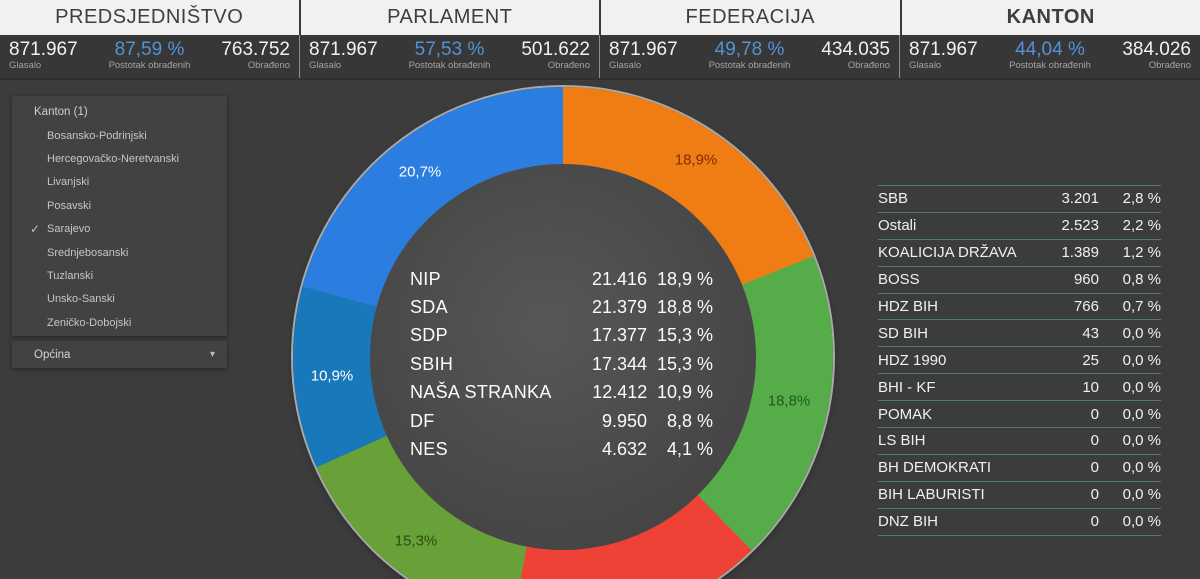  What do you see at coordinates (908, 522) in the screenshot?
I see `table-party-name: DNZ BIH` at bounding box center [908, 522].